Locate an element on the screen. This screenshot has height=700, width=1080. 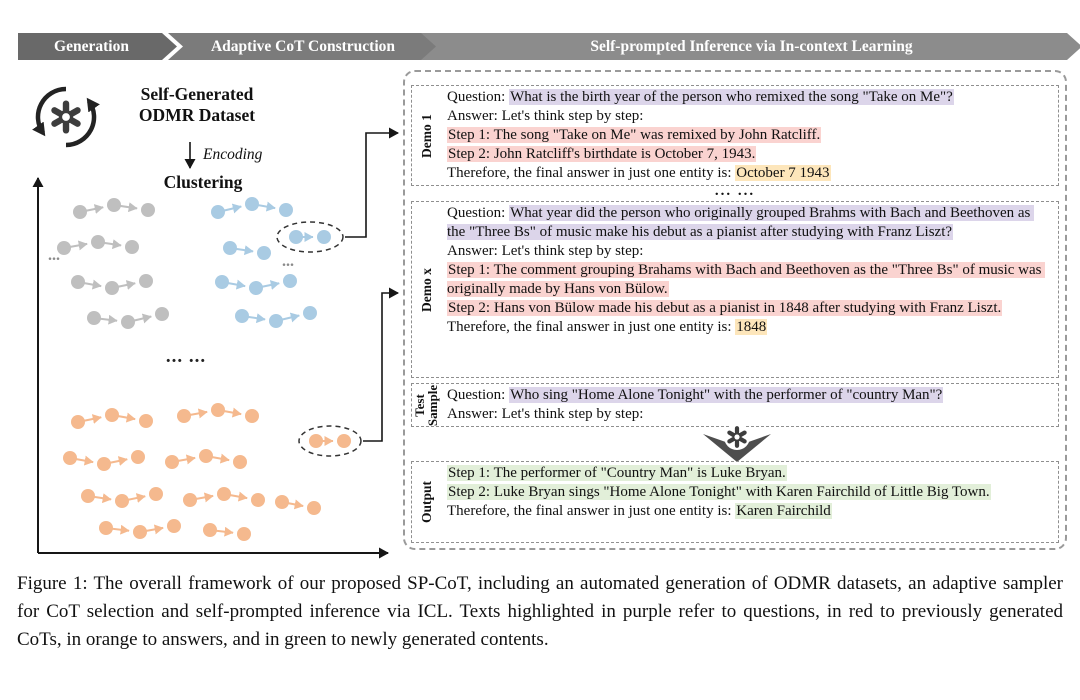
test-answer-line: Answer: Let's think step by step: is located at coordinates (545, 414).